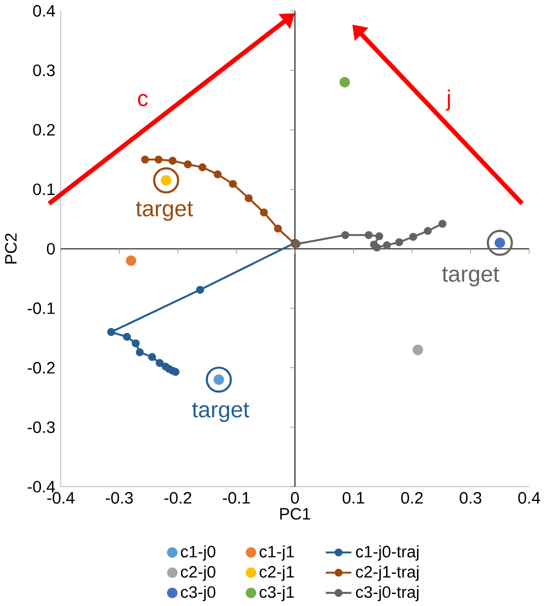 The image size is (546, 606). Describe the element at coordinates (178, 498) in the screenshot. I see `x-tick-label: -0.2` at that location.